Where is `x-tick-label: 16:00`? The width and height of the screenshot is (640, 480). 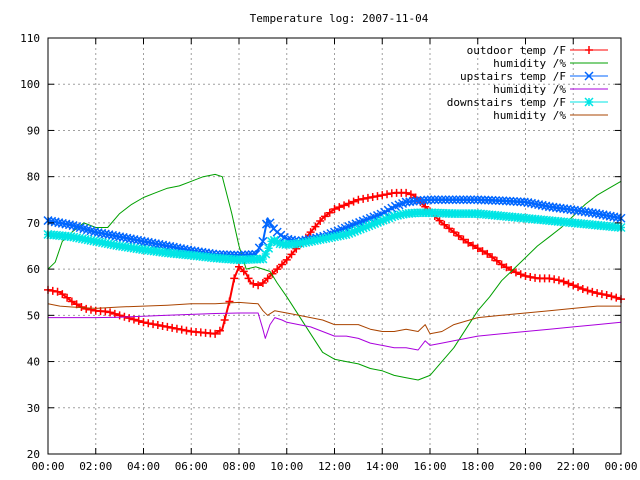 x-tick-label: 16:00 is located at coordinates (429, 466).